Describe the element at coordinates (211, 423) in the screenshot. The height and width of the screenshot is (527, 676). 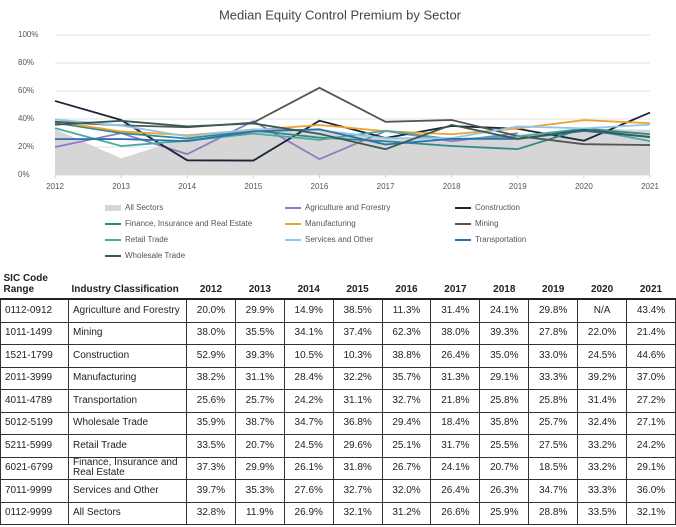
I see `table-cell: 35.9%` at that location.